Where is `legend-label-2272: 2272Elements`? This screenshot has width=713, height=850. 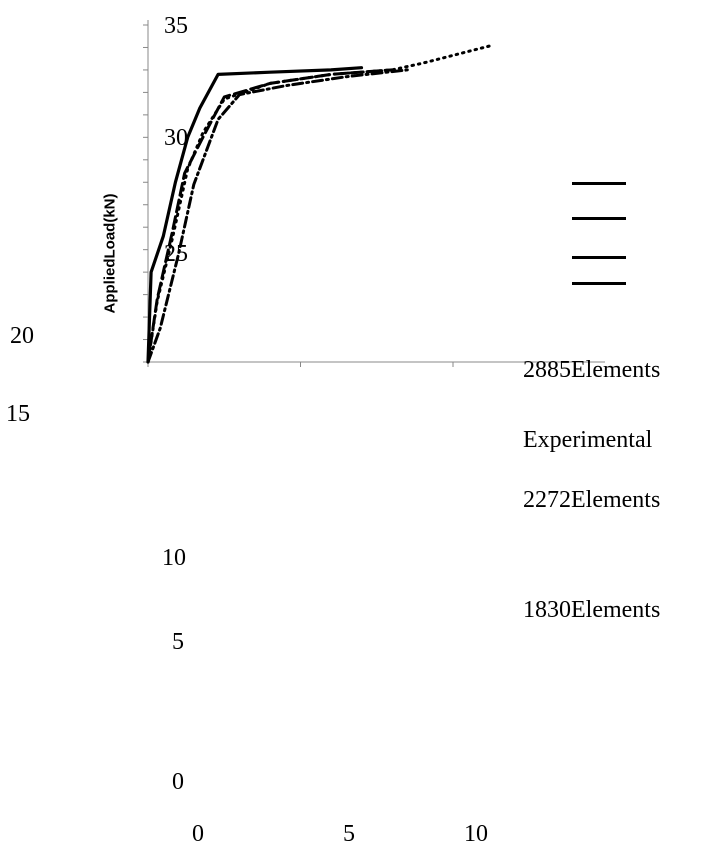 legend-label-2272: 2272Elements is located at coordinates (592, 500).